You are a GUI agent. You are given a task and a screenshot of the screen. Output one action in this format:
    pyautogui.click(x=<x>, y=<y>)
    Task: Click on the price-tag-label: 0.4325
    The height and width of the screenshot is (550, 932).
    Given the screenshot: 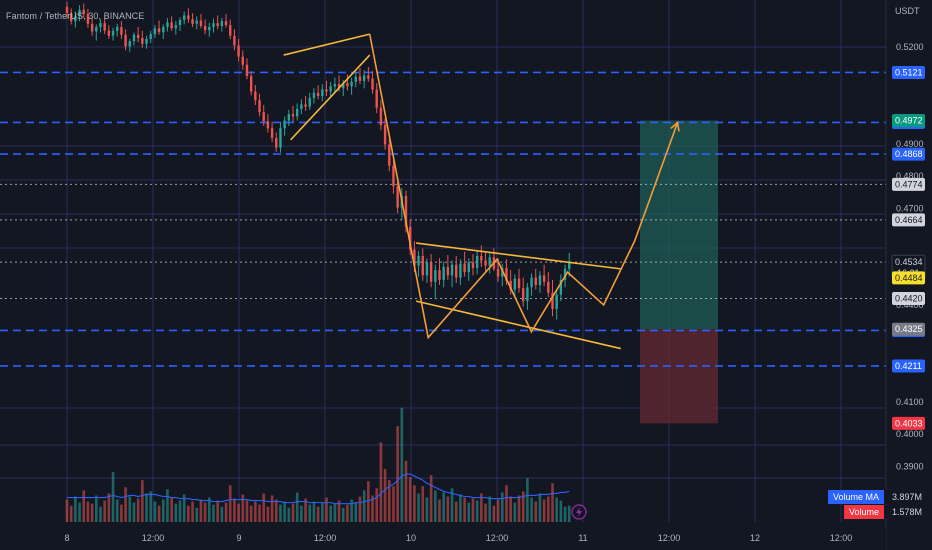 What is the action you would take?
    pyautogui.click(x=909, y=329)
    